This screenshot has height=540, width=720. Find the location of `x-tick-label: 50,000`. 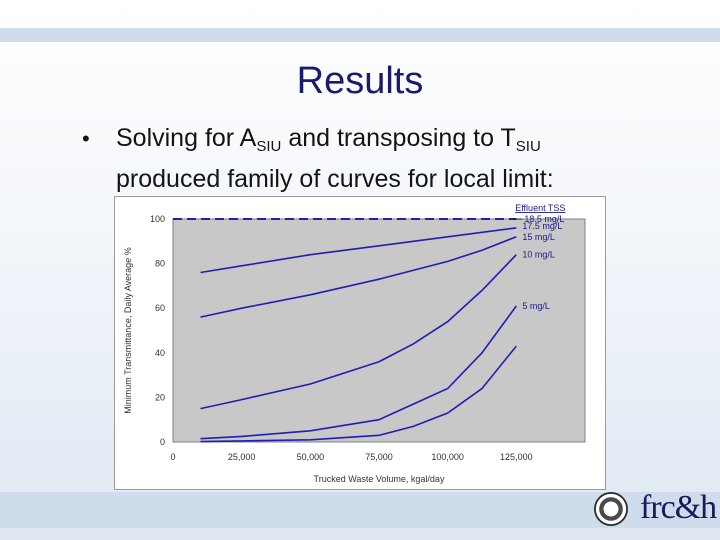

x-tick-label: 50,000 is located at coordinates (311, 457).